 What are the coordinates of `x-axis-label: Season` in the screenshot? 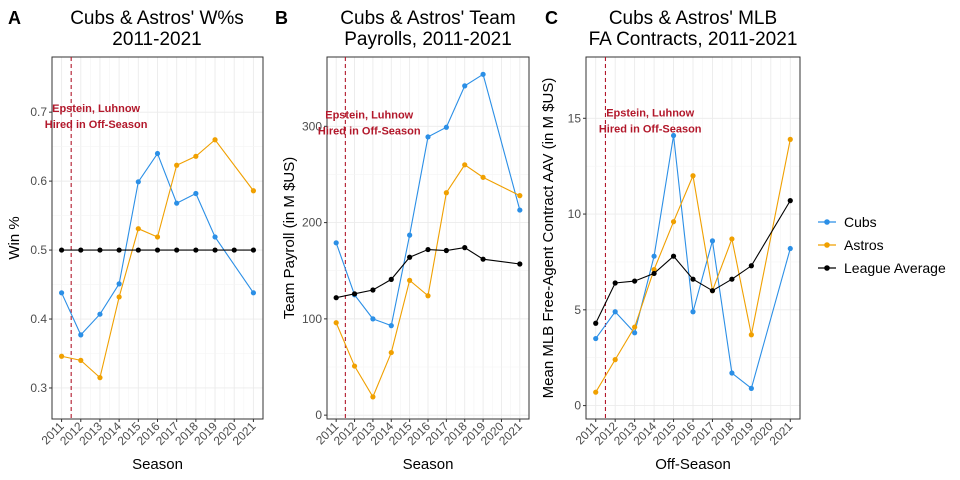 It's located at (428, 464).